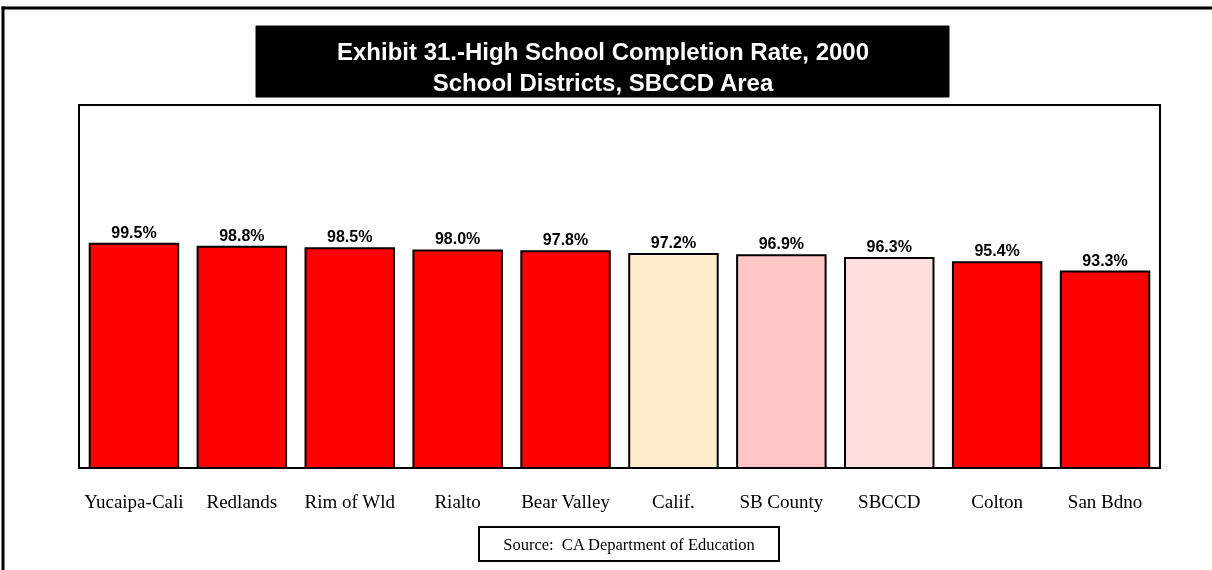 This screenshot has width=1212, height=570. What do you see at coordinates (673, 243) in the screenshot?
I see `data-label: 97.2%` at bounding box center [673, 243].